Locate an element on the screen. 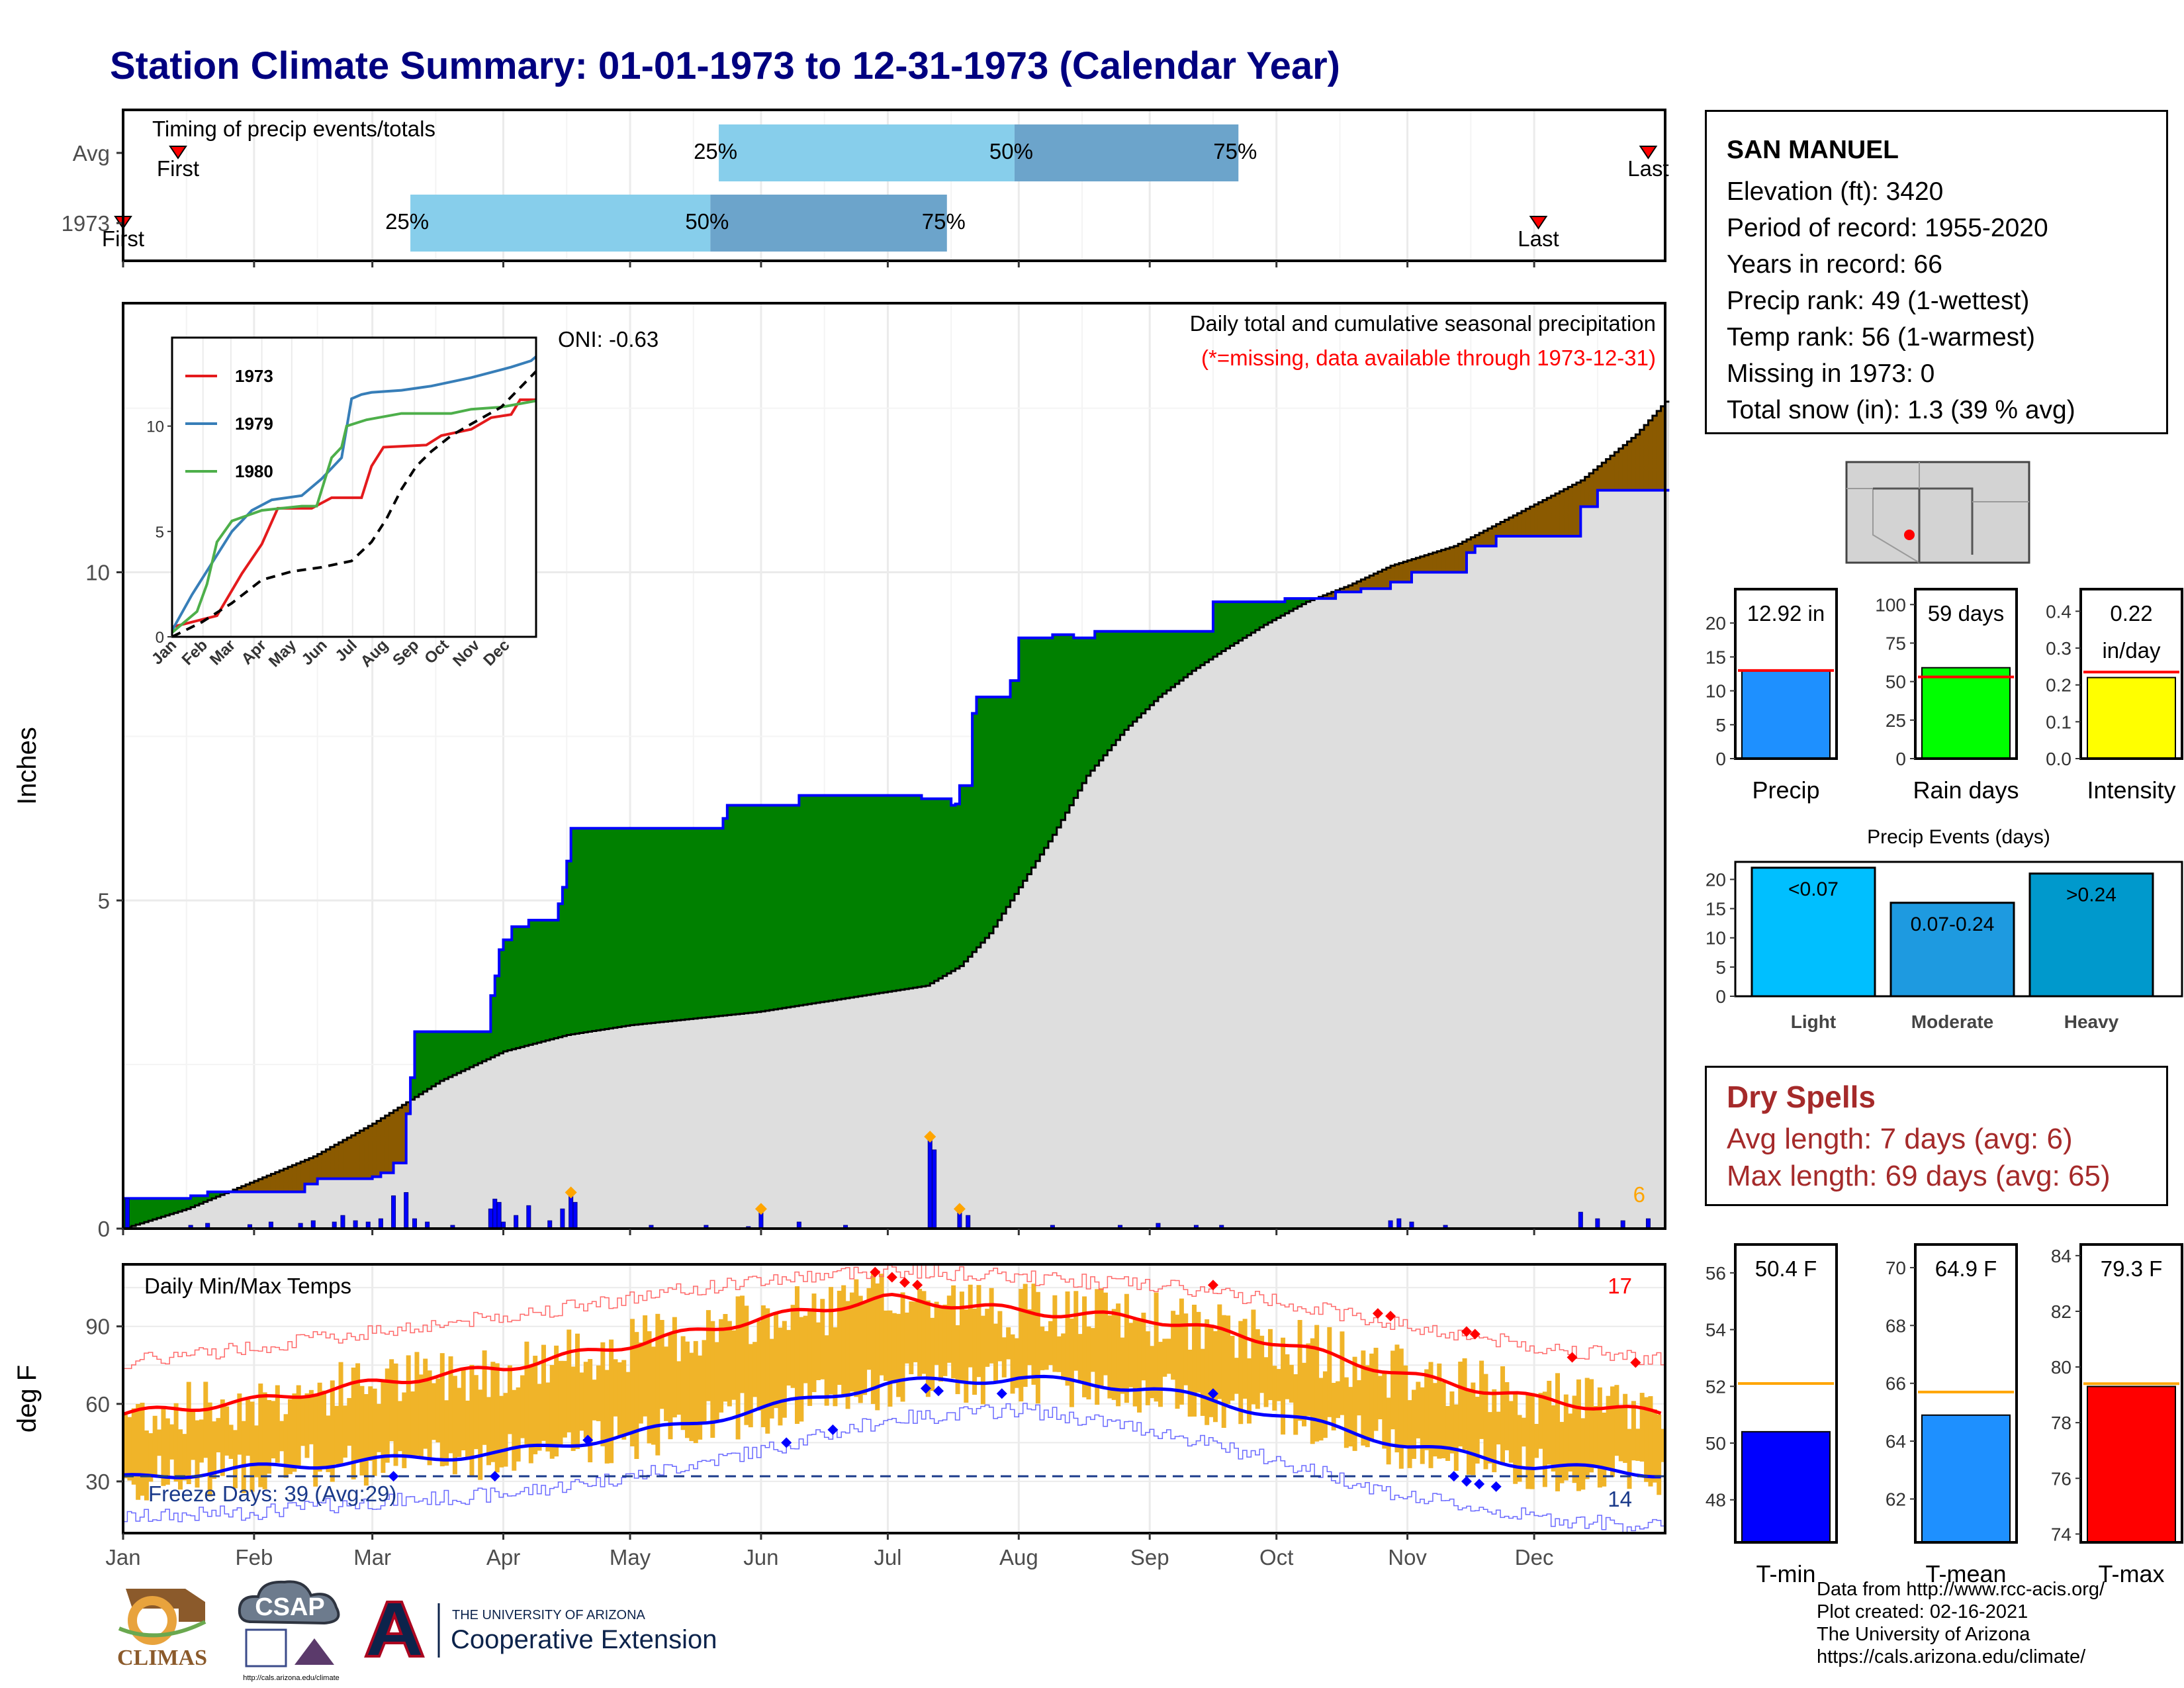 The height and width of the screenshot is (1688, 2184). record-max-line is located at coordinates (894, 1317).